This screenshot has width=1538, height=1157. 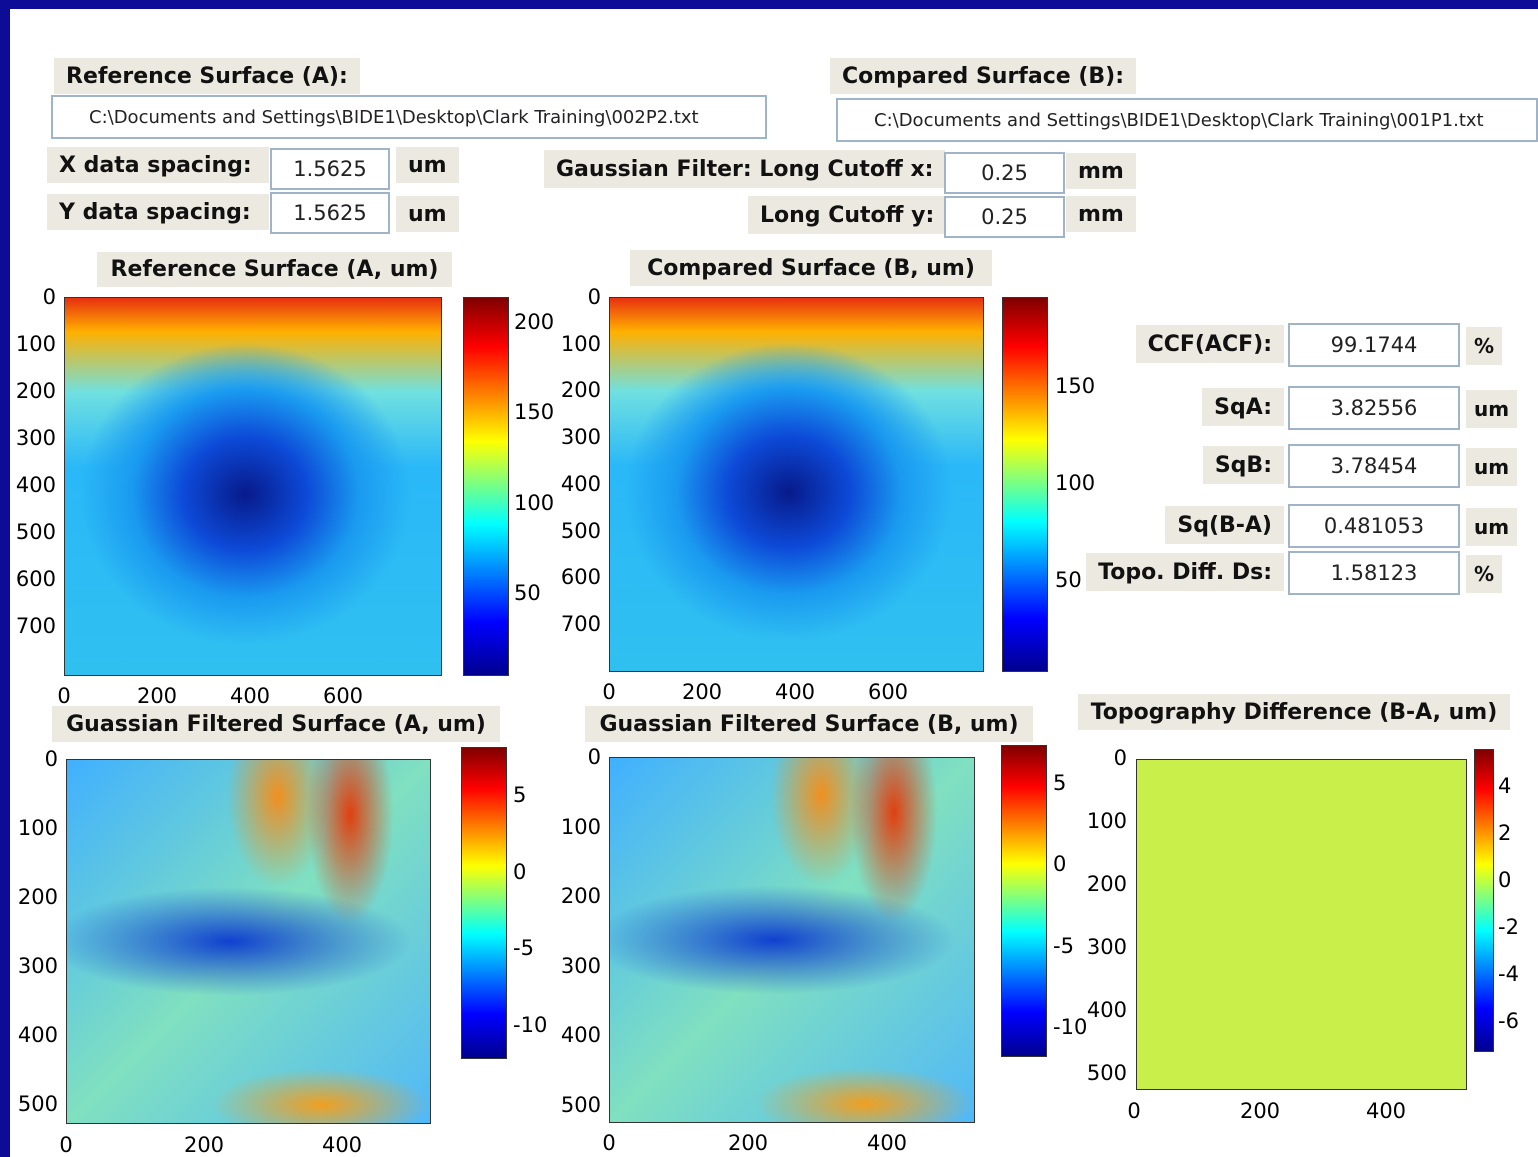 I want to click on plot-title: Reference Surface (A, um), so click(x=274, y=269).